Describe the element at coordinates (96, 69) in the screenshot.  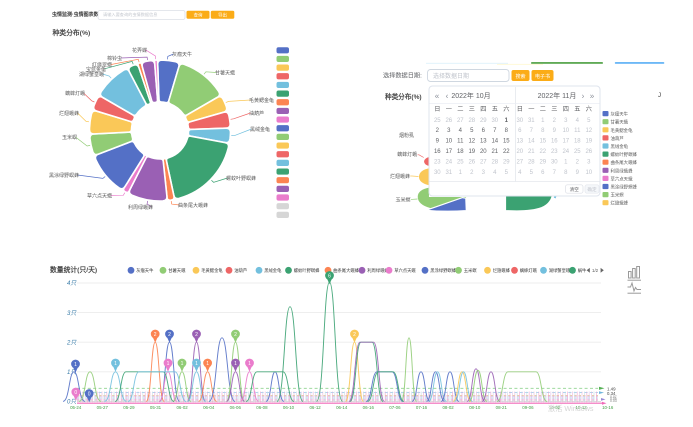
I see `svg-text: 宝蓝金龟` at that location.